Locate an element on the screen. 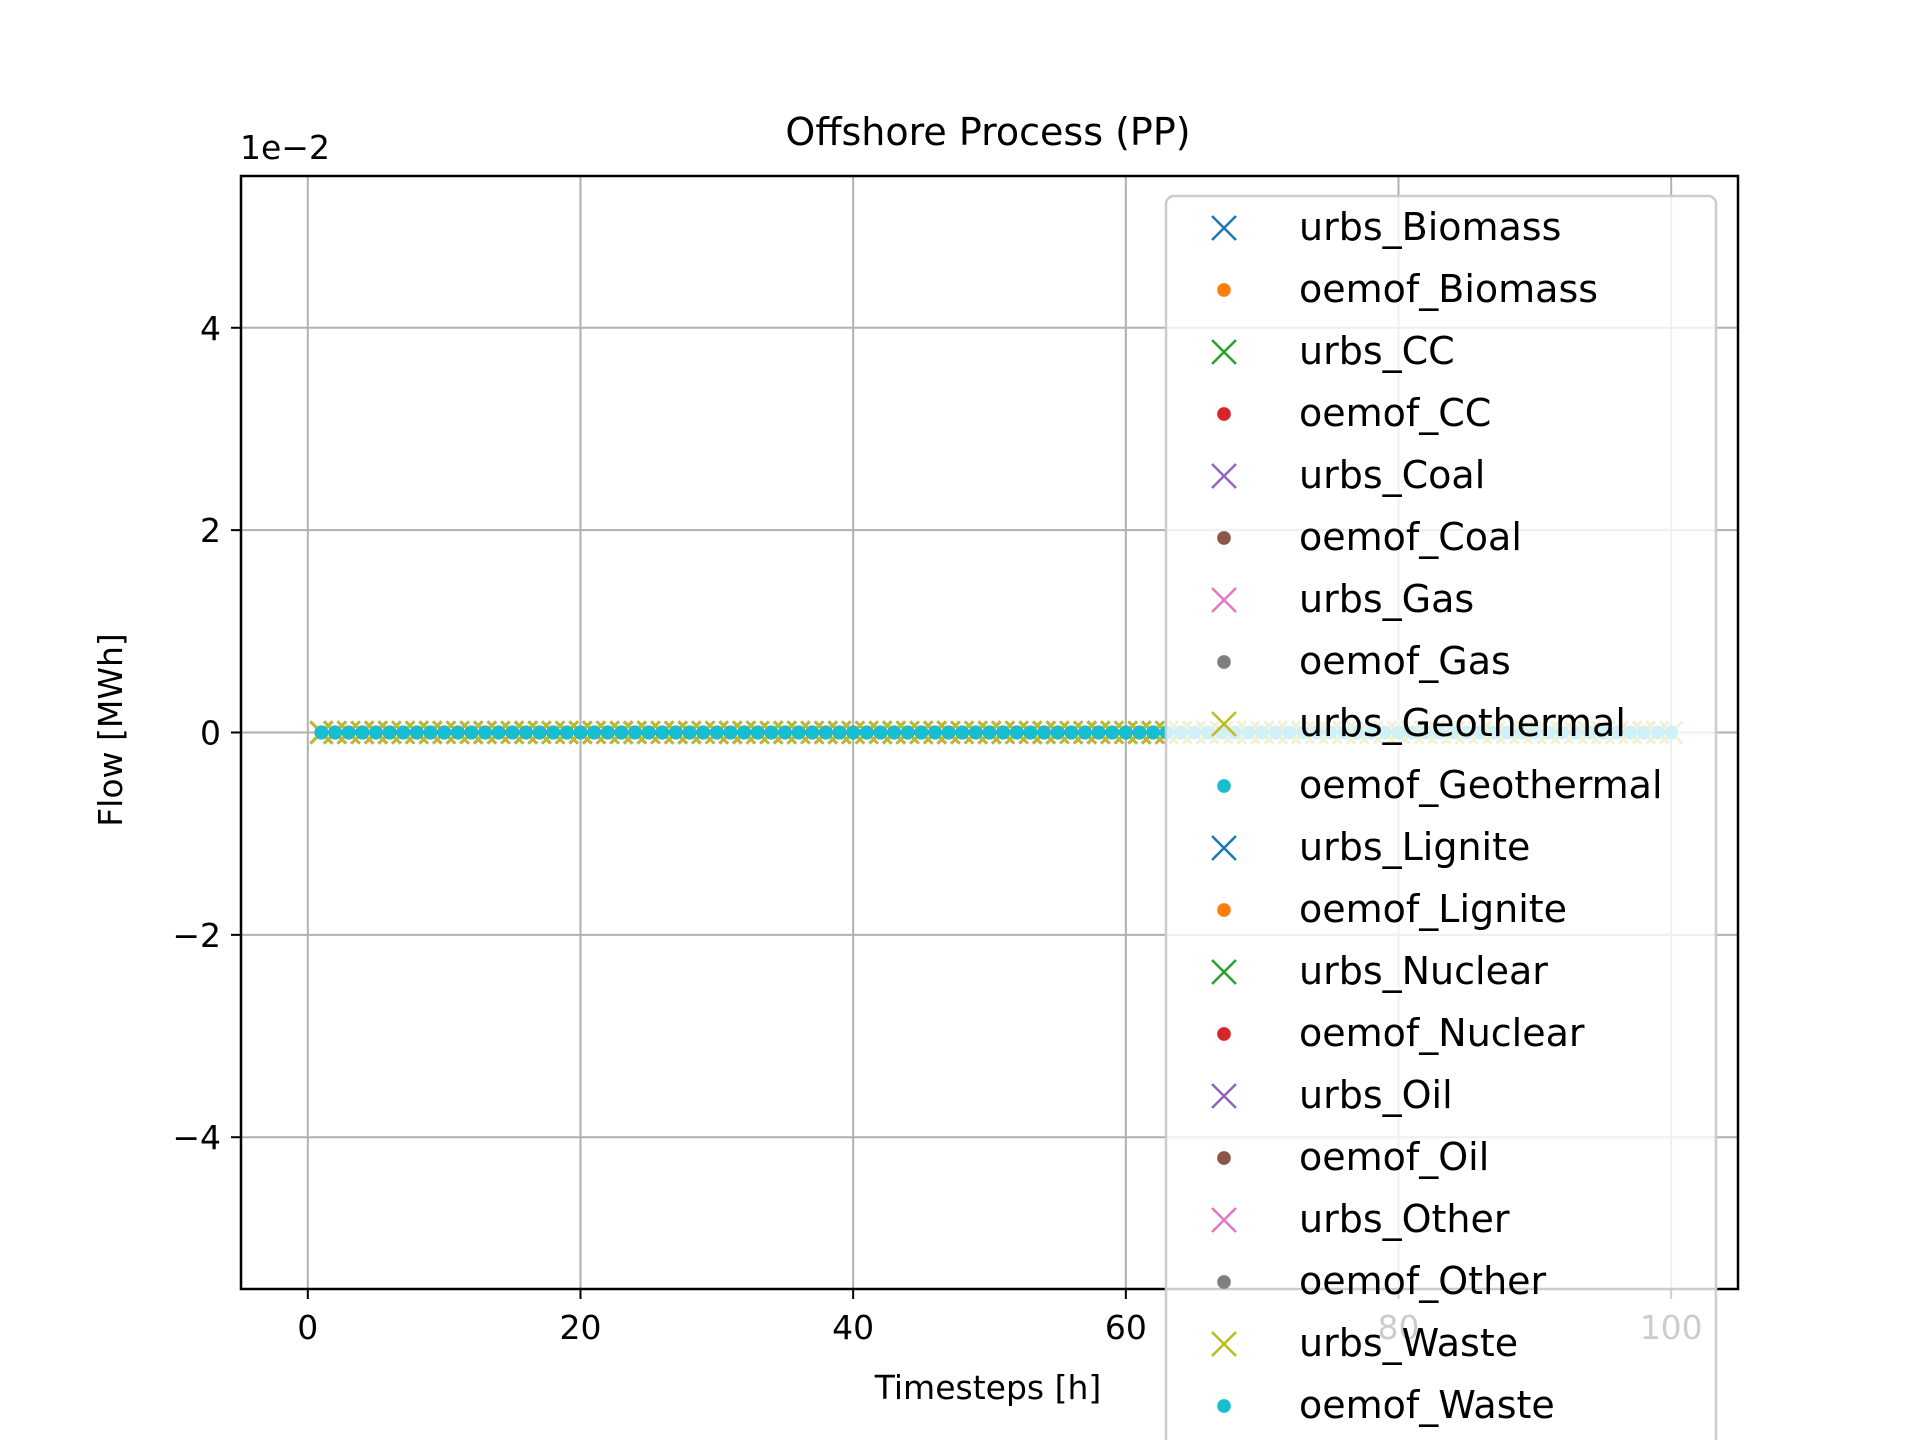  chart-title: Offshore Process (PP) is located at coordinates (987, 132).